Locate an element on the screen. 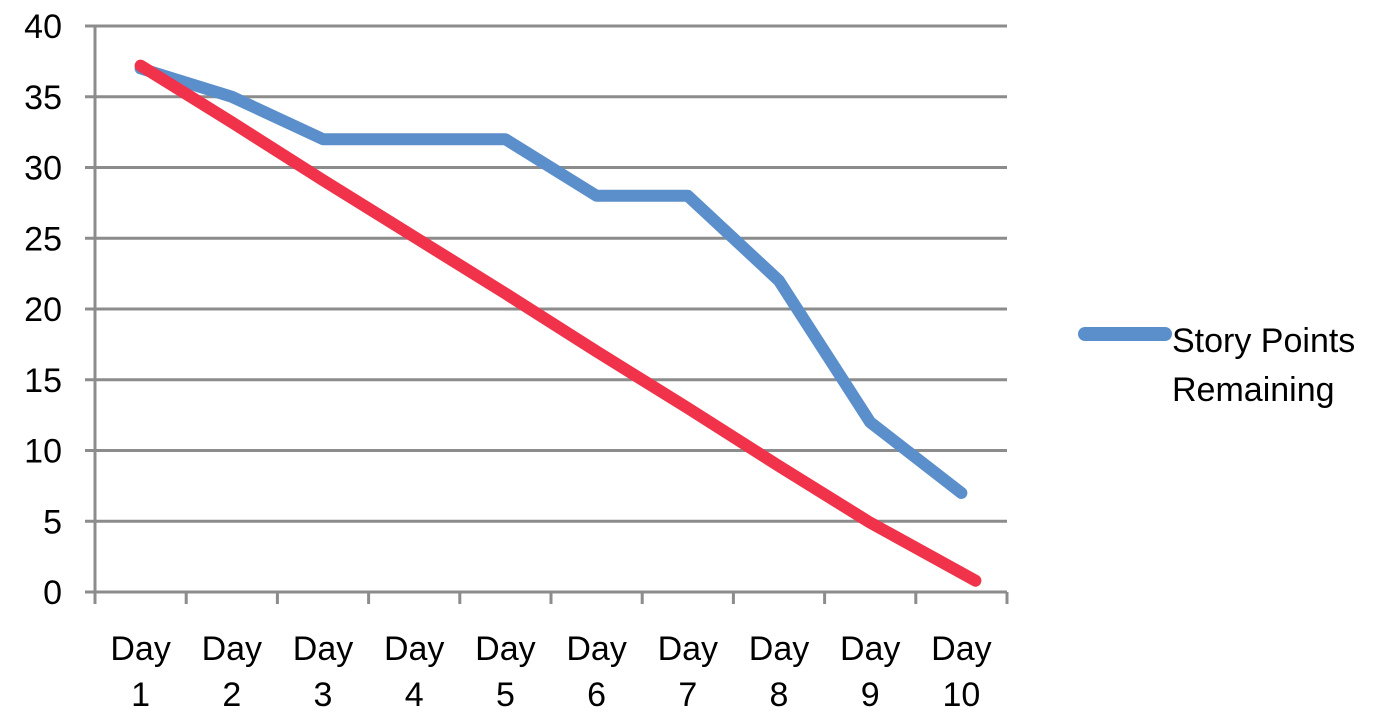 The width and height of the screenshot is (1400, 718). y-tick-label: 25 is located at coordinates (43, 239).